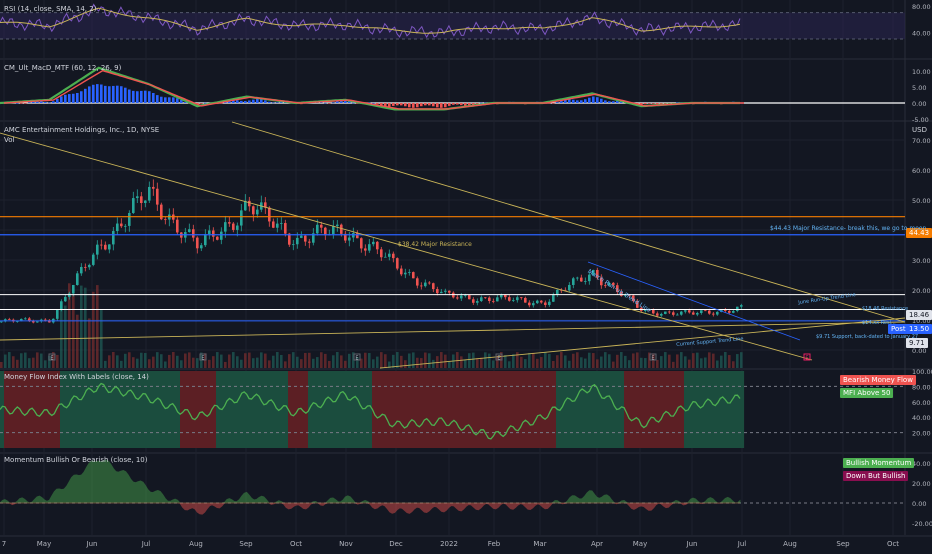 The image size is (932, 554). What do you see at coordinates (4, 544) in the screenshot?
I see `time-axis-label-0: 7` at bounding box center [4, 544].